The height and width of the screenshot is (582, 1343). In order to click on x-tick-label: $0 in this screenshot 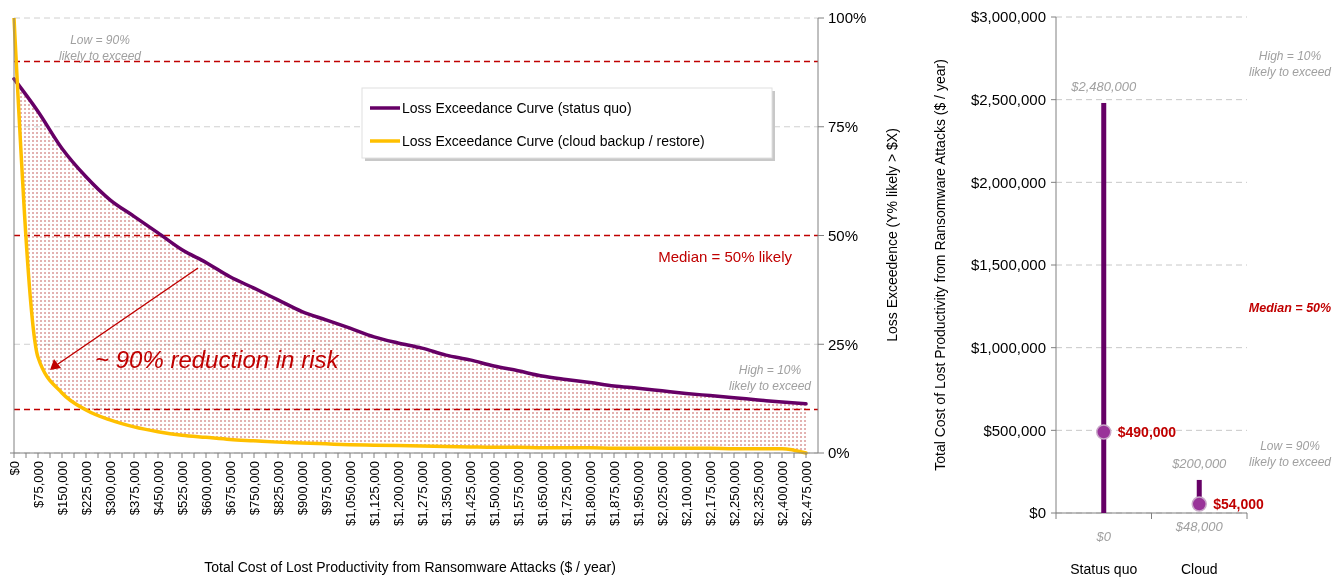, I will do `click(14, 468)`.